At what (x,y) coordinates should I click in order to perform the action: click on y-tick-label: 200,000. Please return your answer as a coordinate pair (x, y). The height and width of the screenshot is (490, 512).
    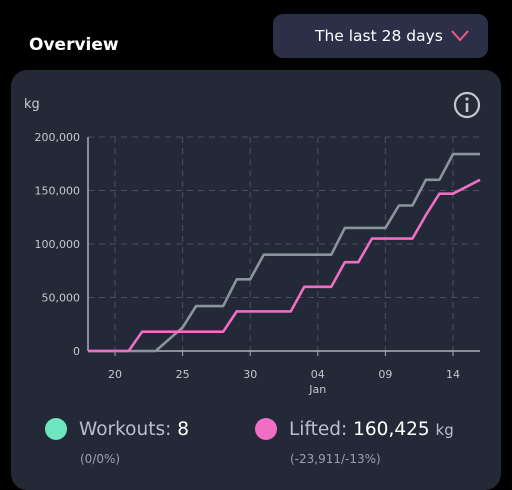
    Looking at the image, I should click on (58, 137).